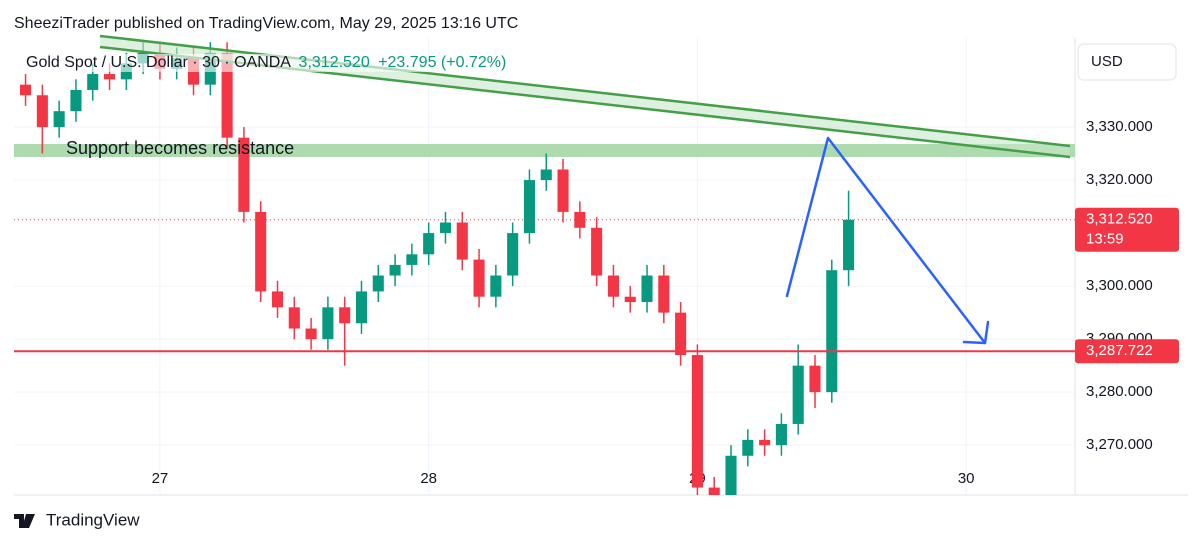 The width and height of the screenshot is (1200, 547). What do you see at coordinates (180, 148) in the screenshot?
I see `annotation: Support becomes resistance` at bounding box center [180, 148].